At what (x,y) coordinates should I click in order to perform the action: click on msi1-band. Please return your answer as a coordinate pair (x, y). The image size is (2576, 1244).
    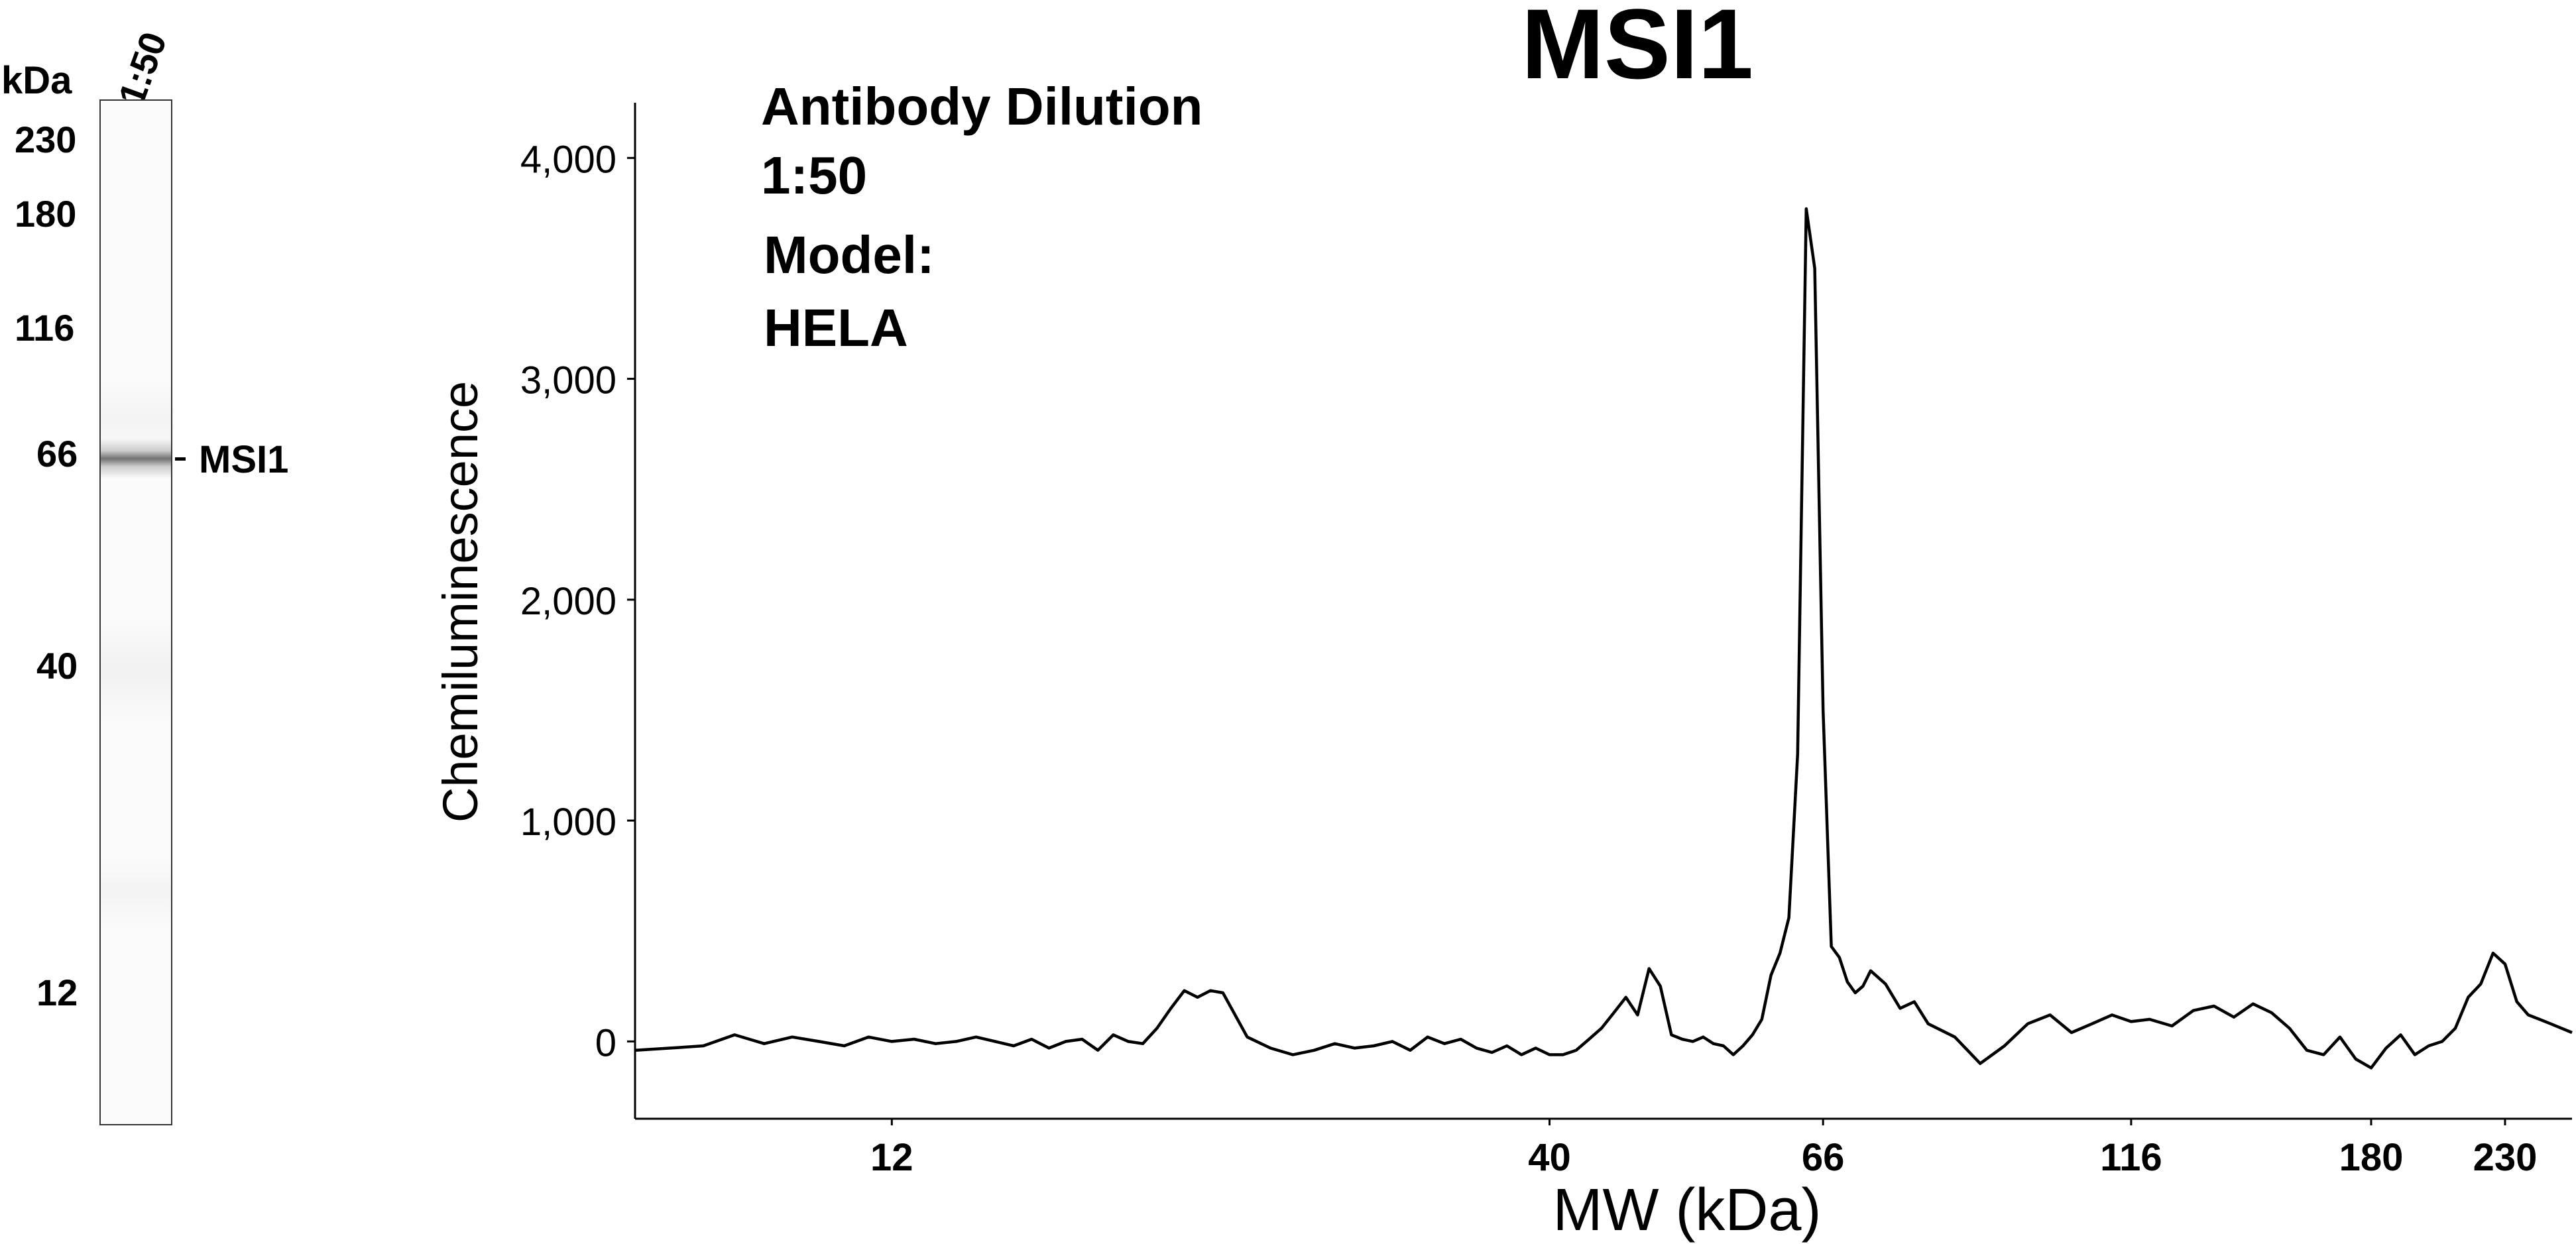
    Looking at the image, I should click on (136, 459).